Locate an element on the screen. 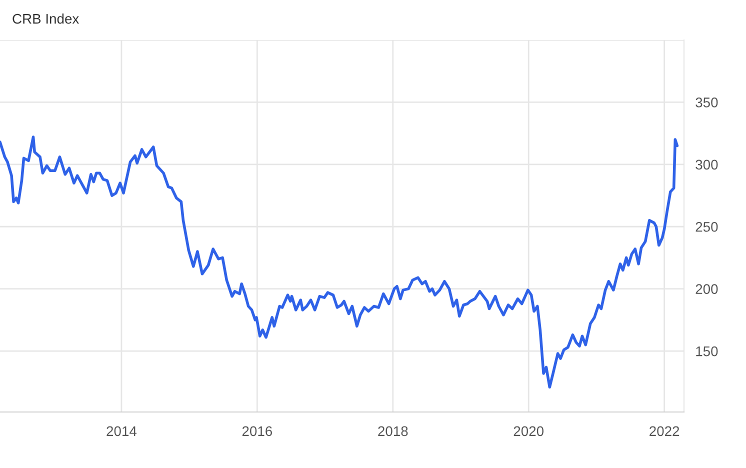 This screenshot has width=746, height=468. y-tick-label: 200 is located at coordinates (707, 289).